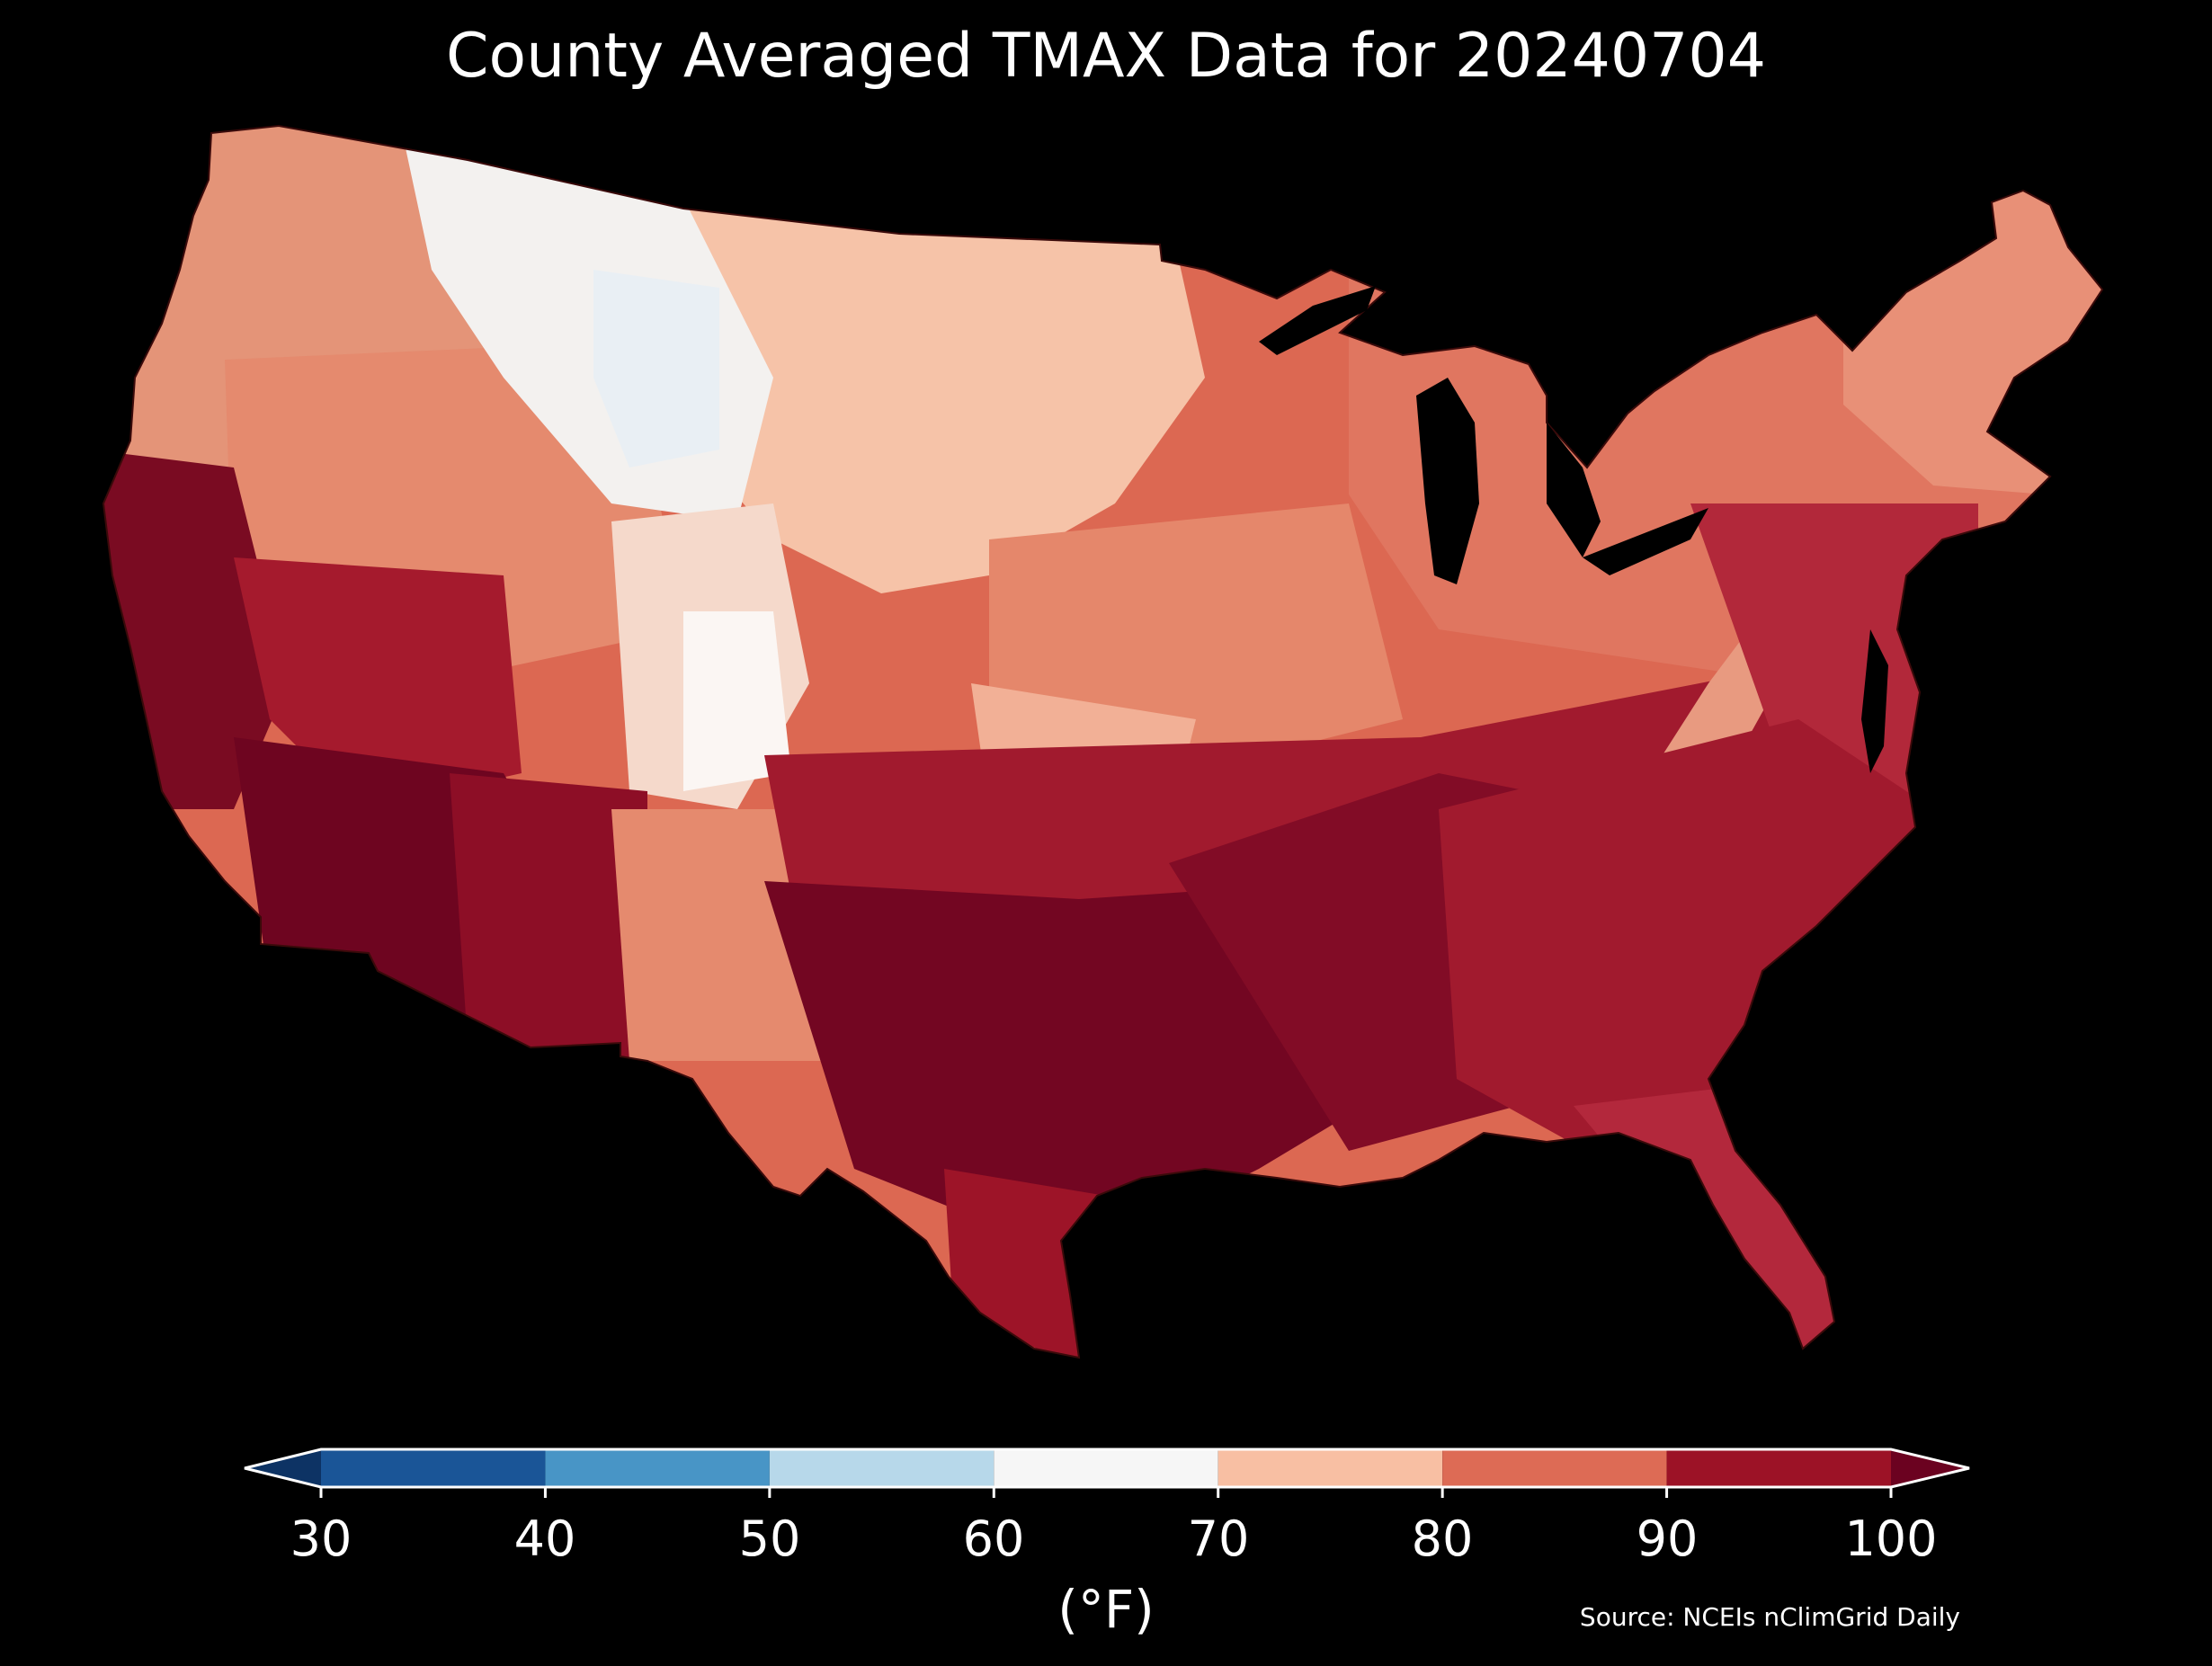  What do you see at coordinates (1025, 1264) in the screenshot?
I see `region-south-texas` at bounding box center [1025, 1264].